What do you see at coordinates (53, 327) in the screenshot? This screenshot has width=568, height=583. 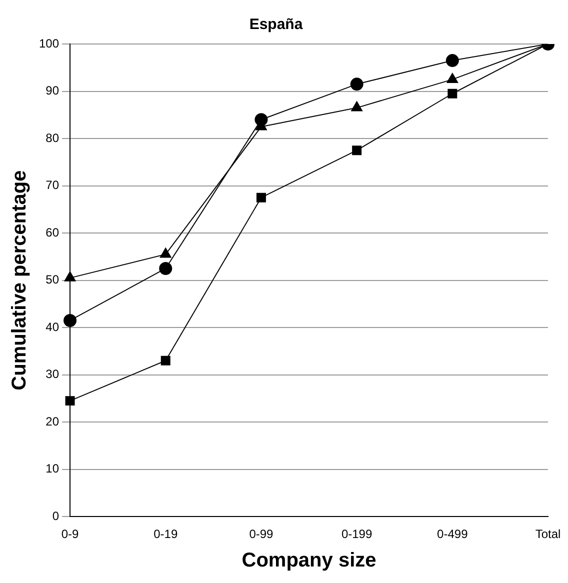 I see `y-tick-label: 40` at bounding box center [53, 327].